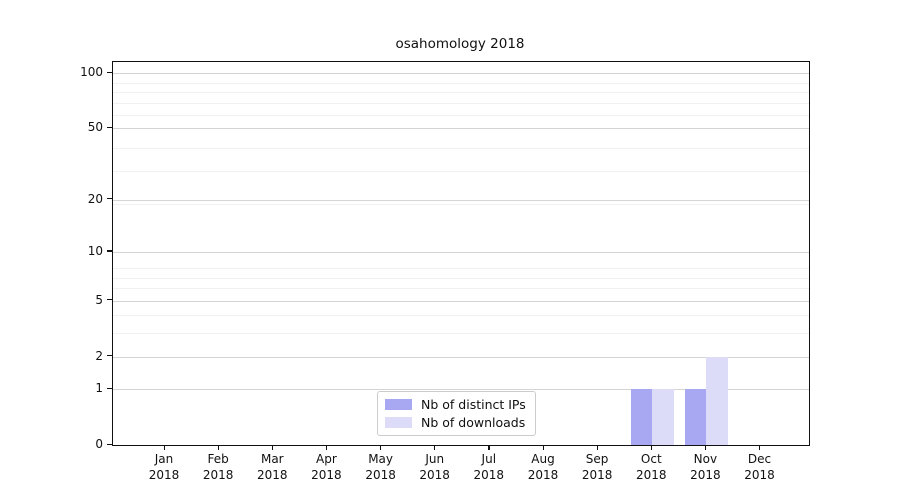  Describe the element at coordinates (326, 467) in the screenshot. I see `x-tick-label: Apr 2018` at that location.